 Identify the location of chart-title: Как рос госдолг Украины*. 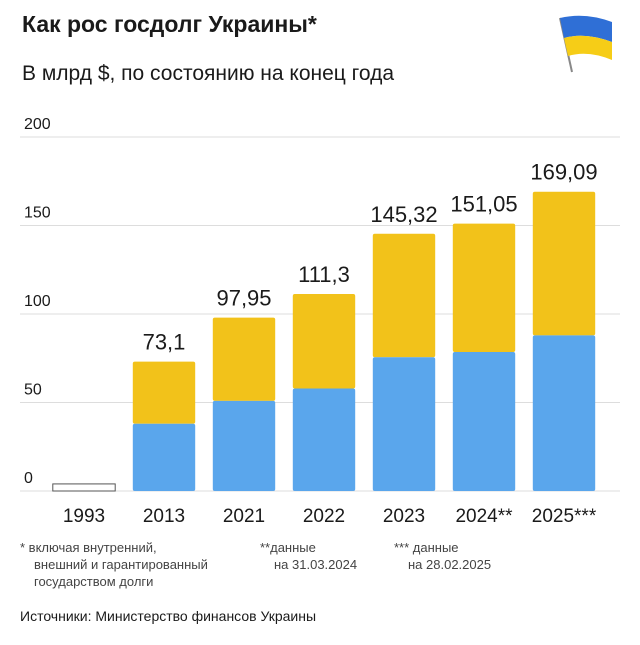
(169, 24).